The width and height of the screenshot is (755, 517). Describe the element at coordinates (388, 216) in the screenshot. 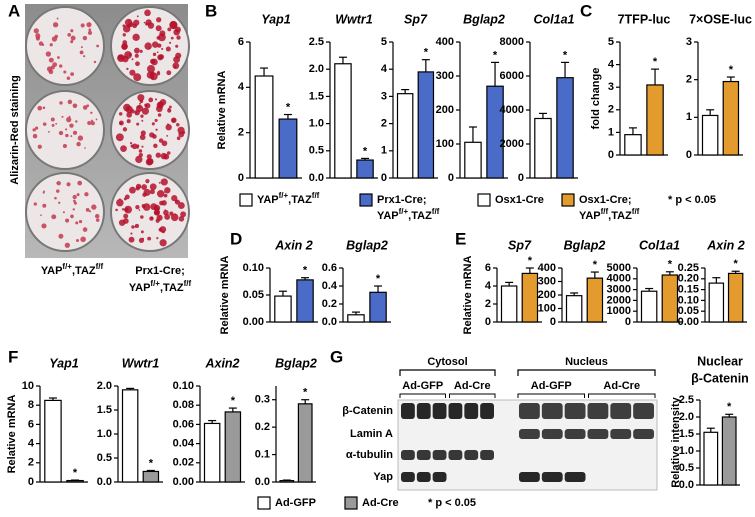

I see `text-segment: YAP` at that location.